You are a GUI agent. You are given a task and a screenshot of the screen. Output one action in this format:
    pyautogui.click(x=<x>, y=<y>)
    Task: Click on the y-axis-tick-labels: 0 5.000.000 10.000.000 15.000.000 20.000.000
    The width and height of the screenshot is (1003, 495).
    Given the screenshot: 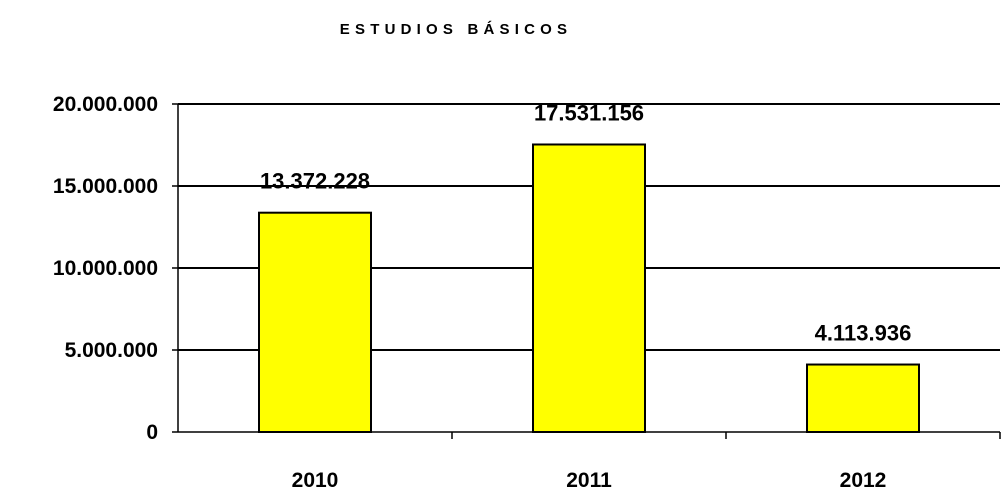 What is the action you would take?
    pyautogui.click(x=105, y=268)
    